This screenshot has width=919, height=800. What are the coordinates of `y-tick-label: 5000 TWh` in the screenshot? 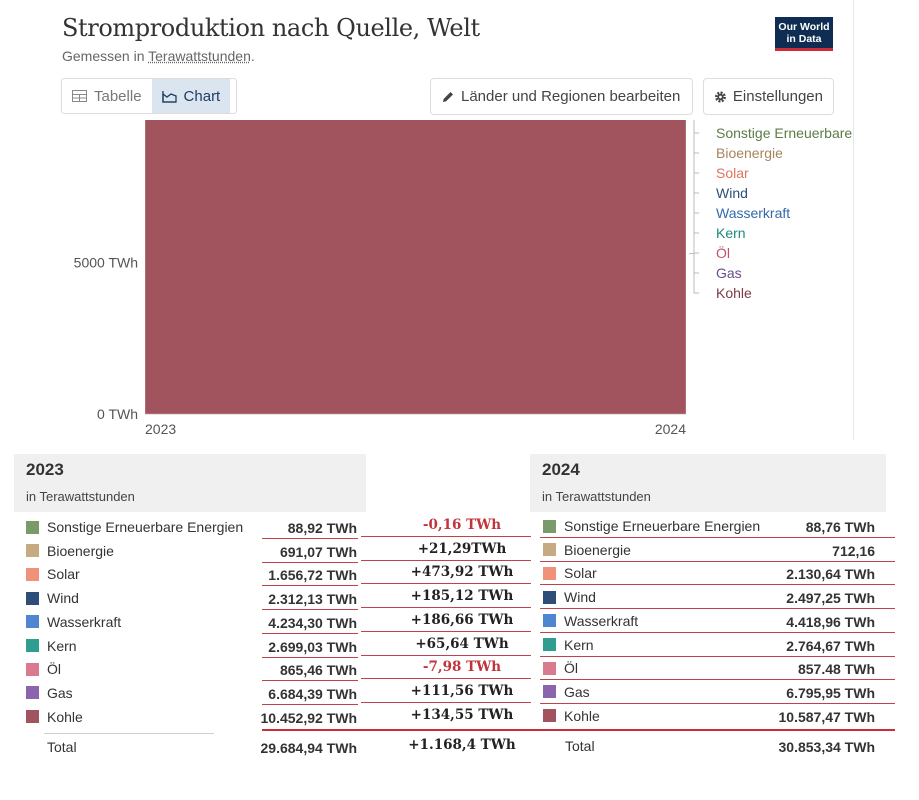 It's located at (106, 263).